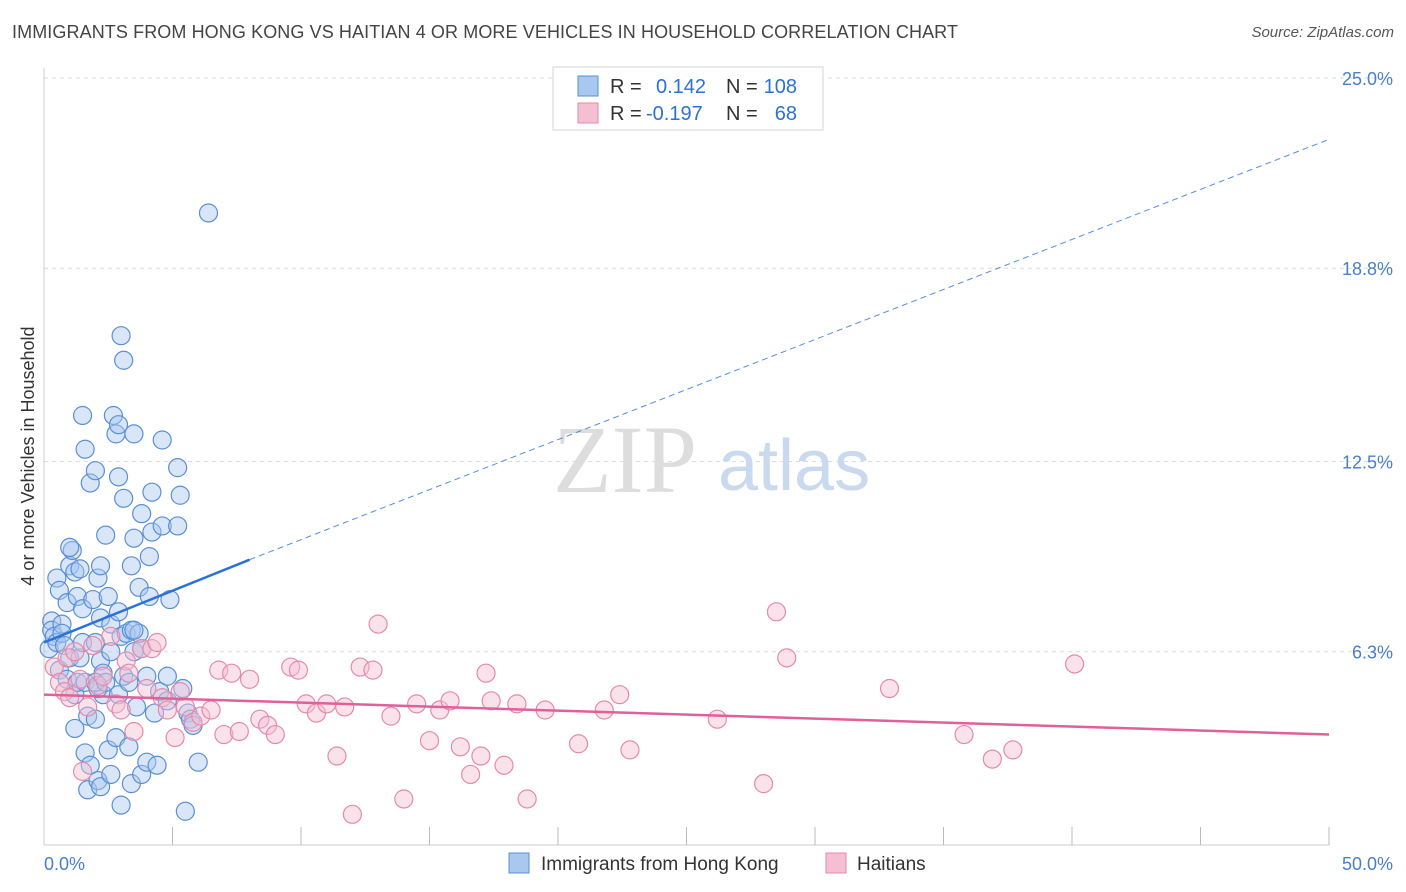  What do you see at coordinates (626, 114) in the screenshot?
I see `legend-r-label-2: R =` at bounding box center [626, 114].